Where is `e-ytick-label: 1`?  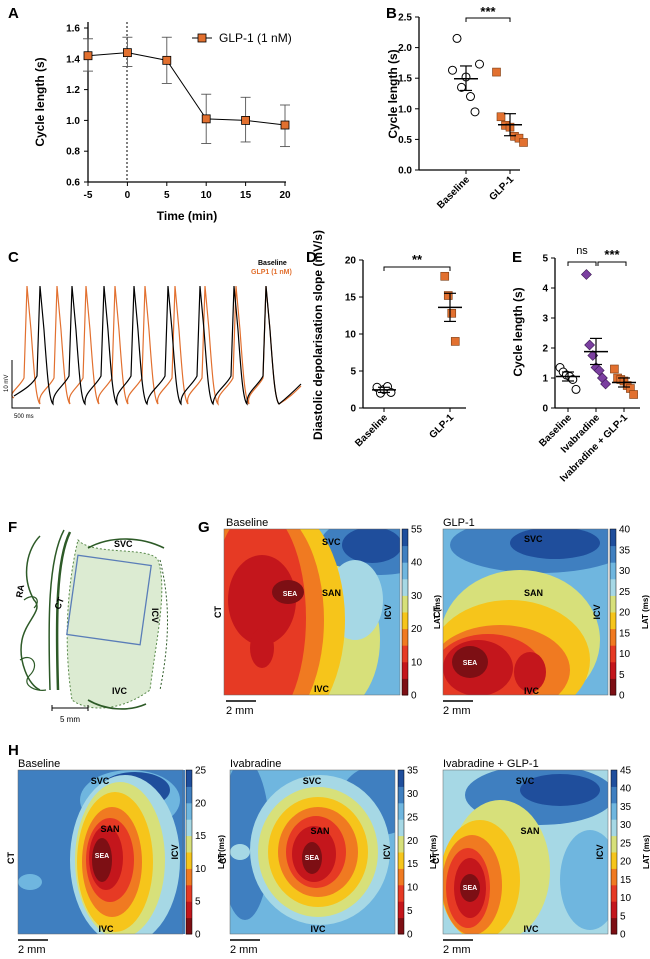
e-ytick-label: 1 is located at coordinates (545, 379).